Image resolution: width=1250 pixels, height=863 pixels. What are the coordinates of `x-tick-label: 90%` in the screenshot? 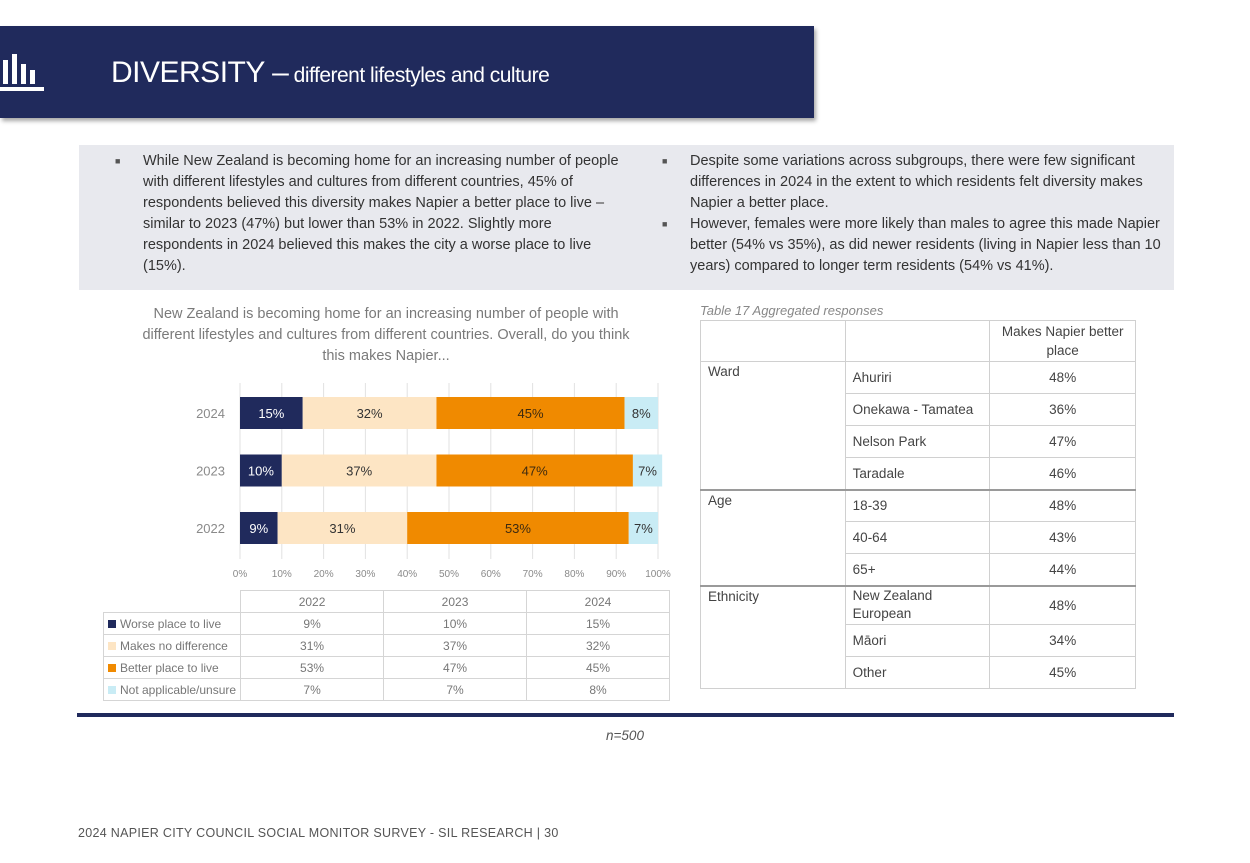 It's located at (616, 574).